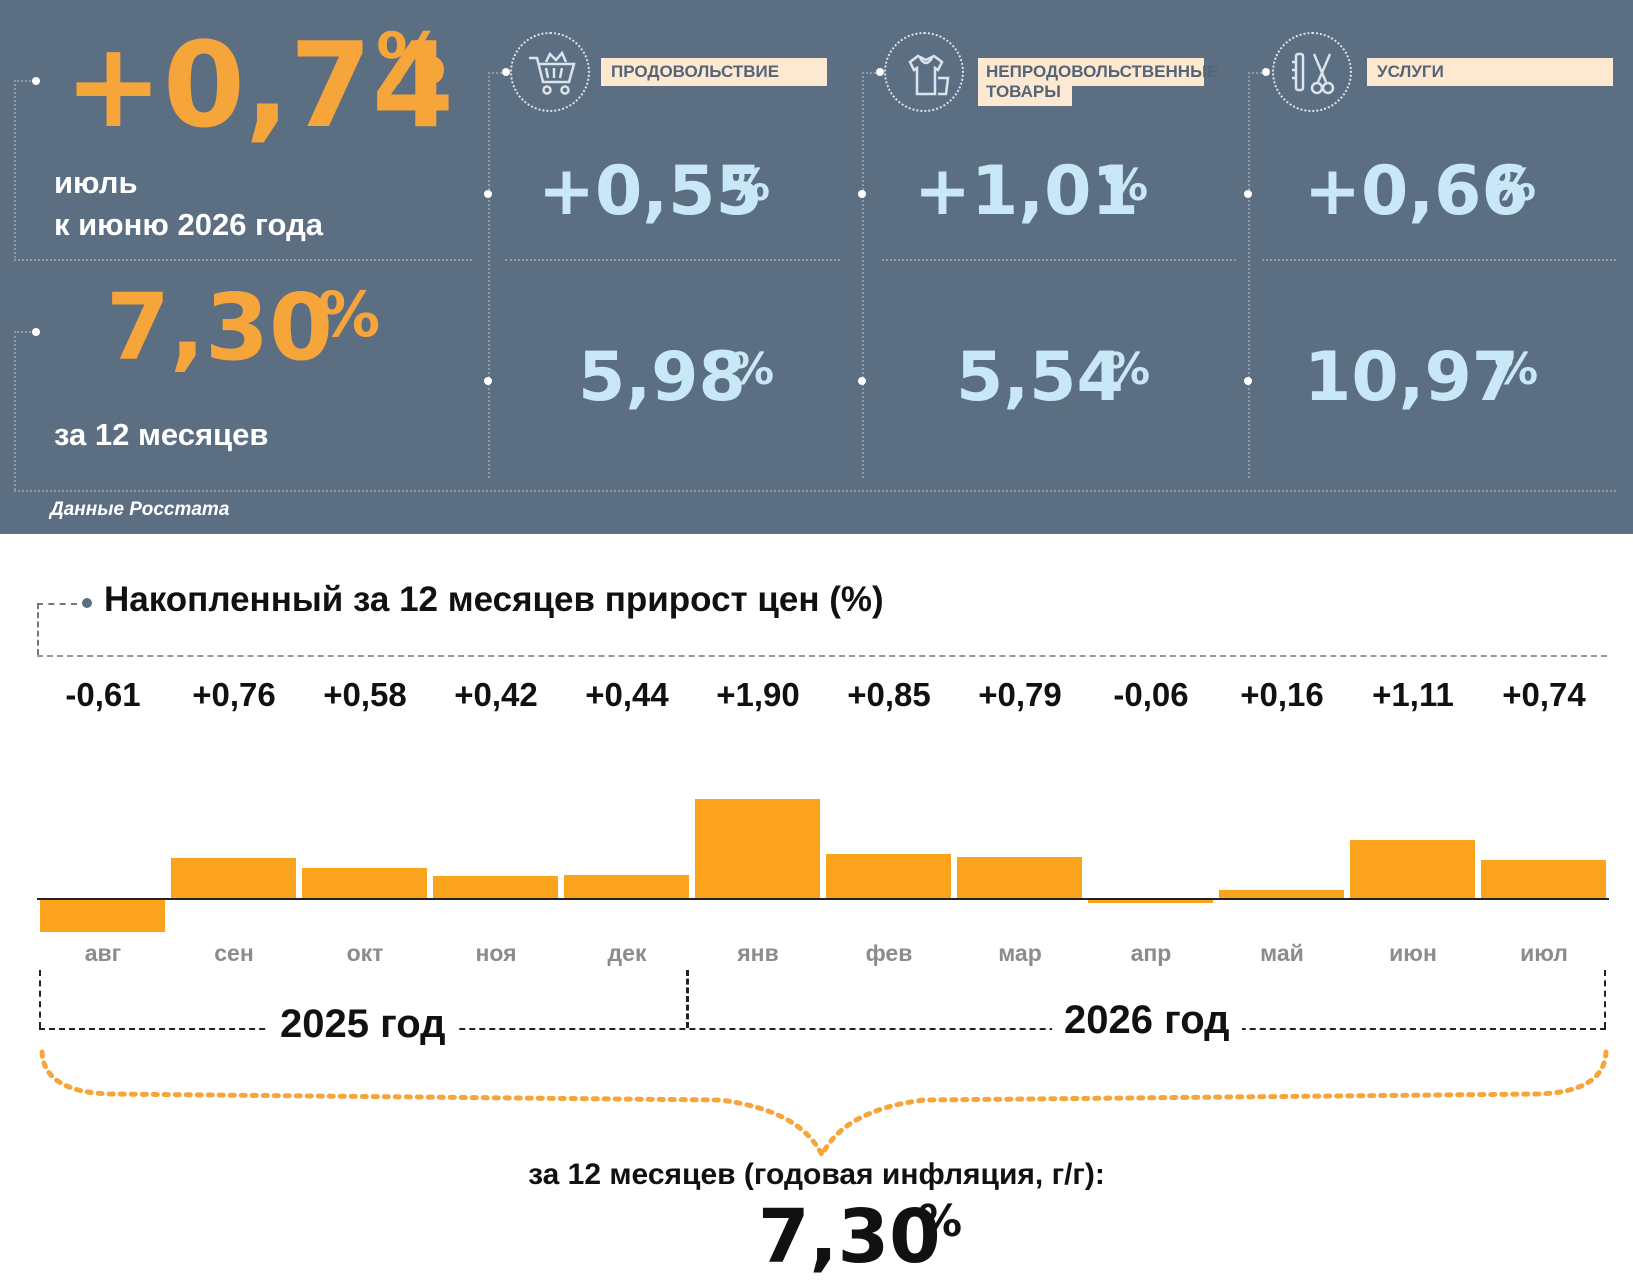 This screenshot has height=1285, width=1633. I want to click on value-label-дек: +0,44, so click(627, 694).